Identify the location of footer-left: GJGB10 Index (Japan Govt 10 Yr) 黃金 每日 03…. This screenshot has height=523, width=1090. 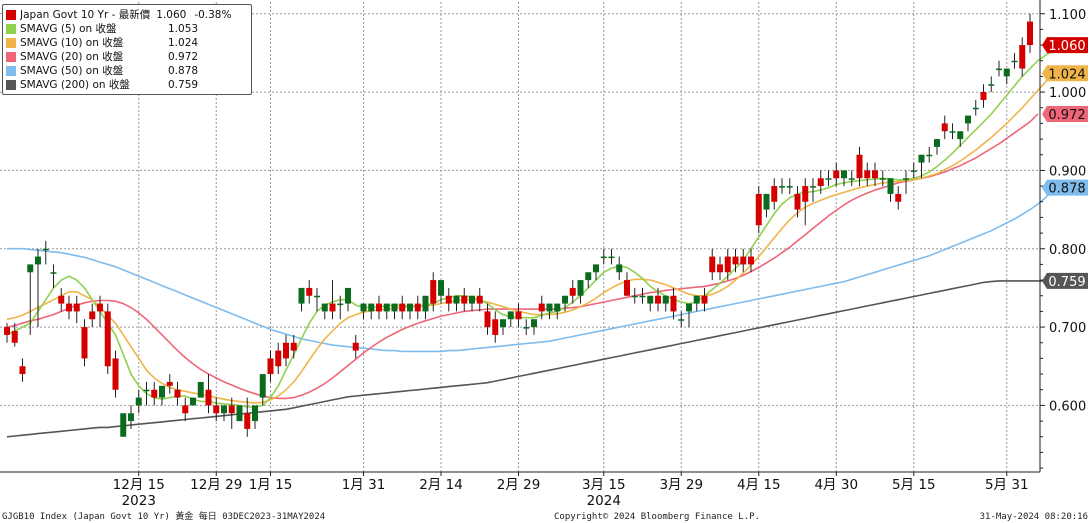
(163, 516).